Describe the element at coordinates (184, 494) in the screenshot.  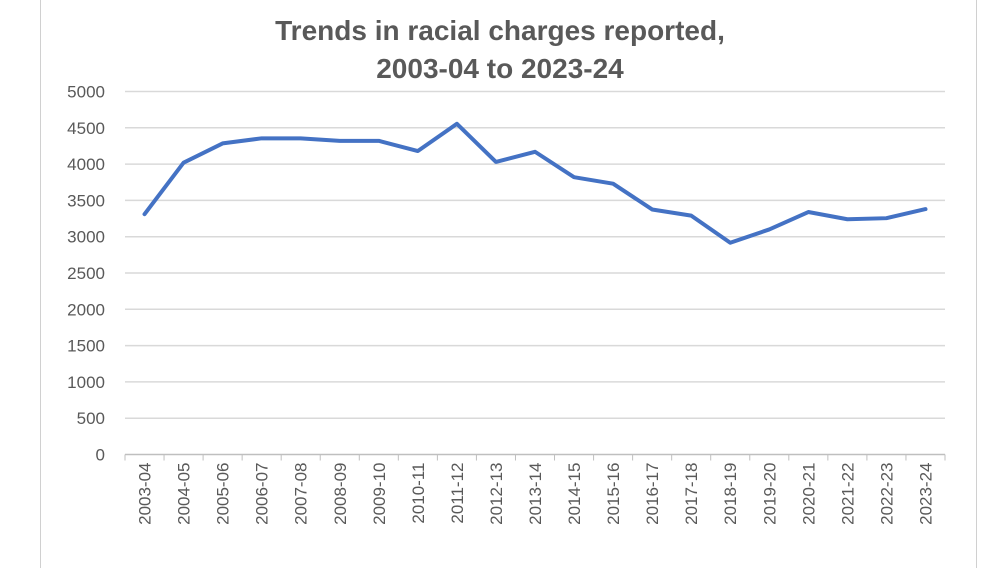
I see `x-tick-label: 2004-05` at that location.